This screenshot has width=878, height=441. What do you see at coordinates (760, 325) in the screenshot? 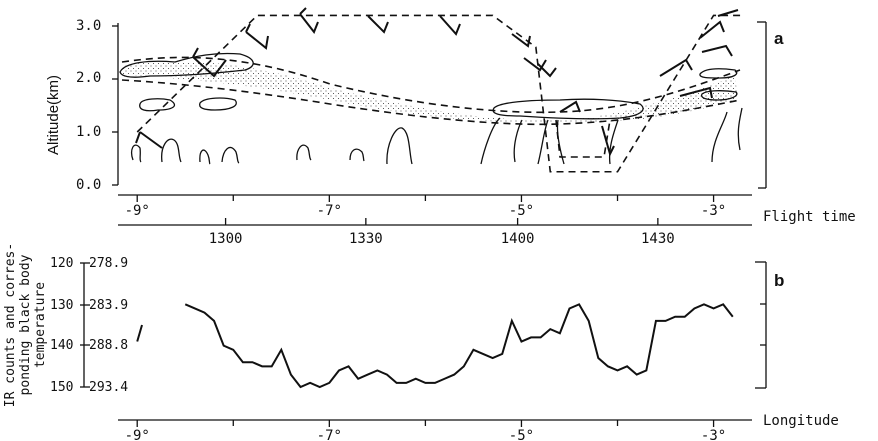
I see `panel-b-right-bracket` at bounding box center [760, 325].